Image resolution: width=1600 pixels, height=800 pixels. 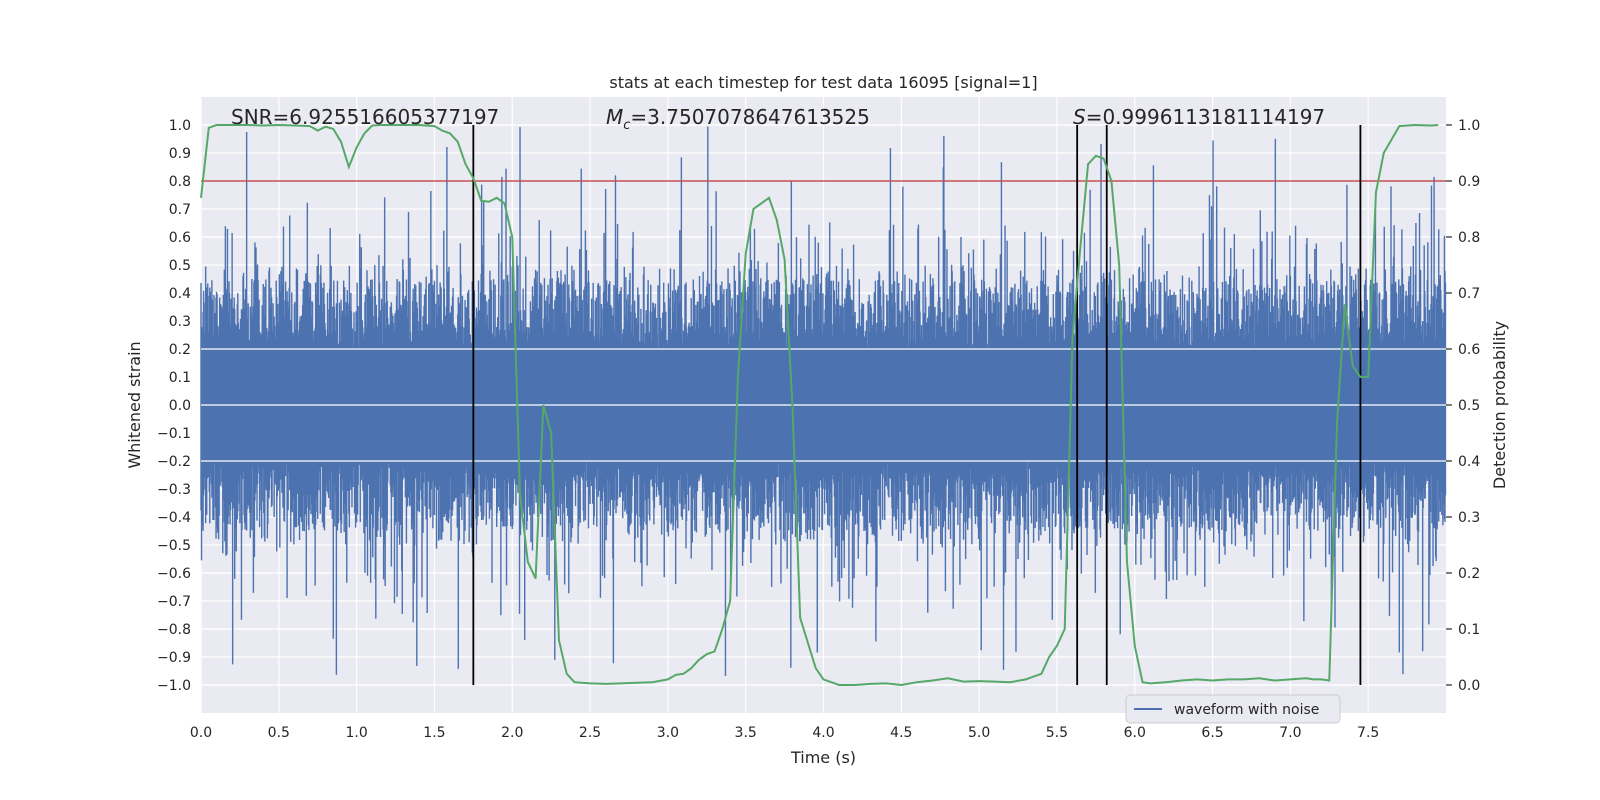 I want to click on snr-annotation: SNR=6.925516605377197, so click(x=365, y=117).